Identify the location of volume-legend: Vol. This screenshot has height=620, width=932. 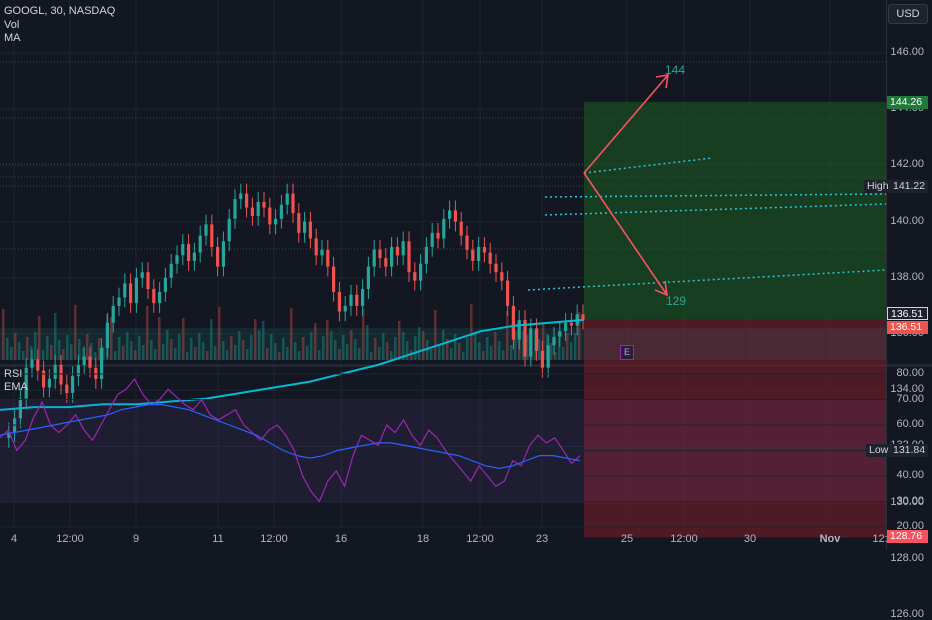
(12, 25).